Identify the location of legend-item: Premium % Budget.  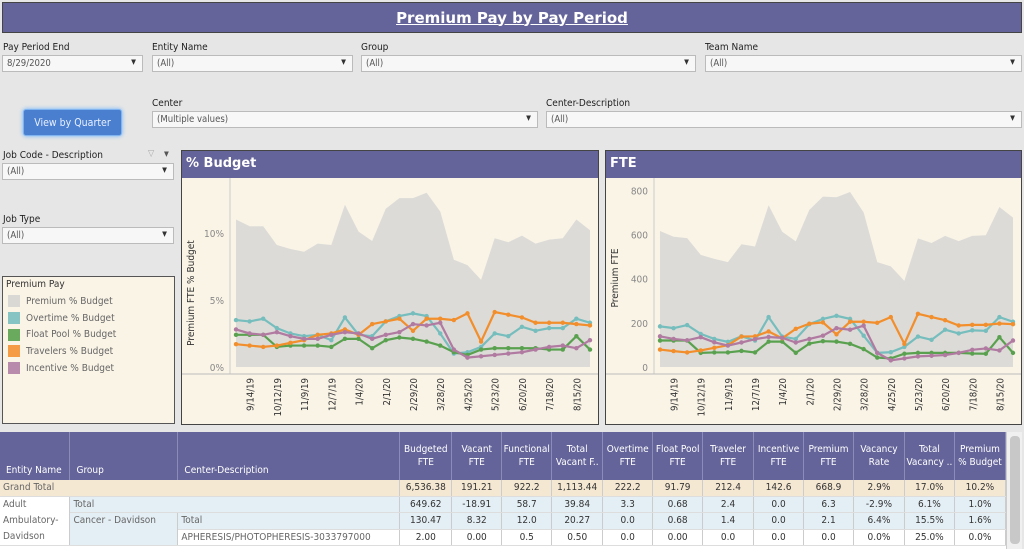
(88, 301).